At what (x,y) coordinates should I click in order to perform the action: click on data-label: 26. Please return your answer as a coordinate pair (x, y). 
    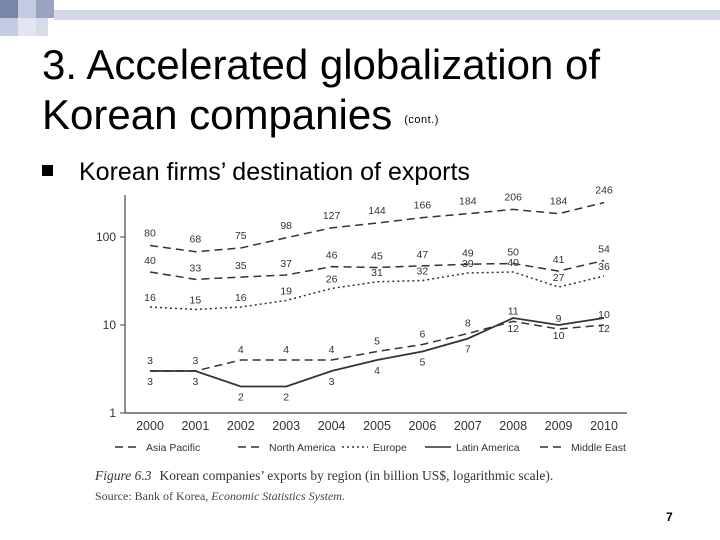
    Looking at the image, I should click on (332, 279).